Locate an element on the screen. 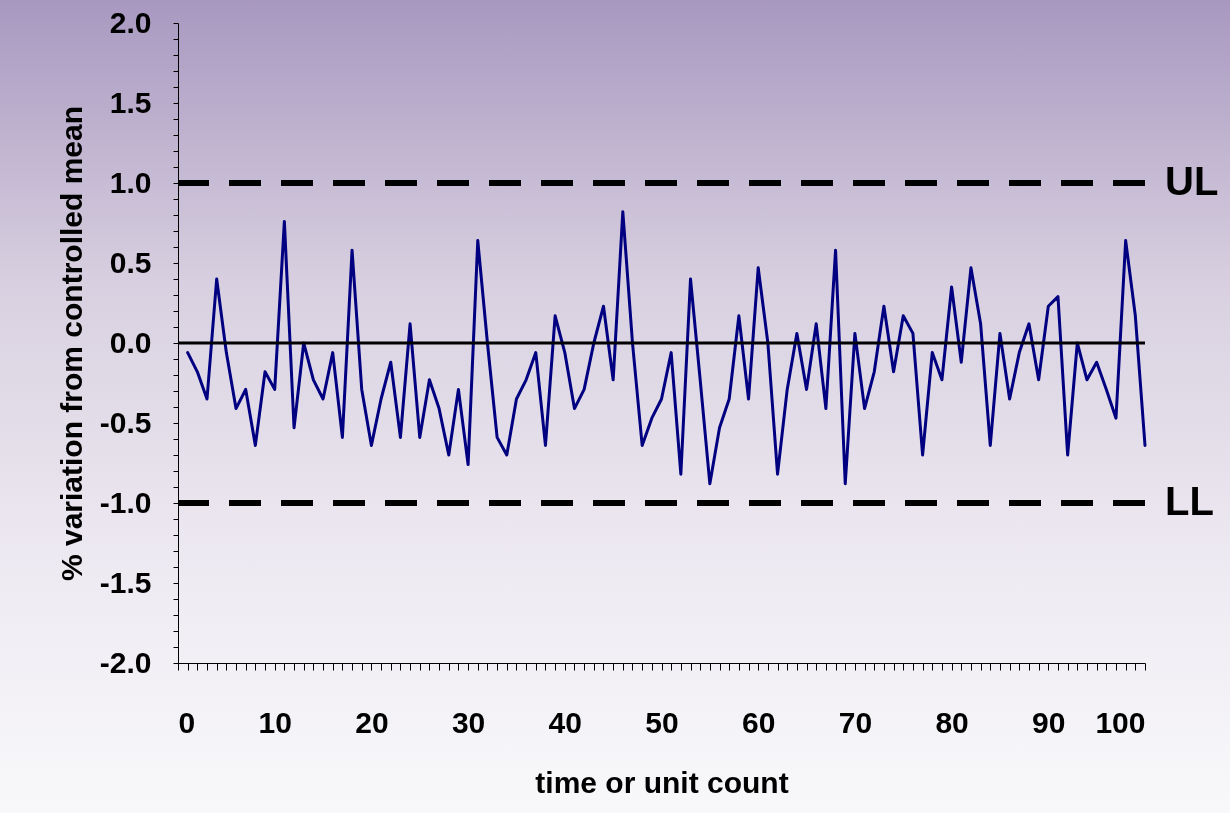  x-axis-title: time or unit count is located at coordinates (662, 782).